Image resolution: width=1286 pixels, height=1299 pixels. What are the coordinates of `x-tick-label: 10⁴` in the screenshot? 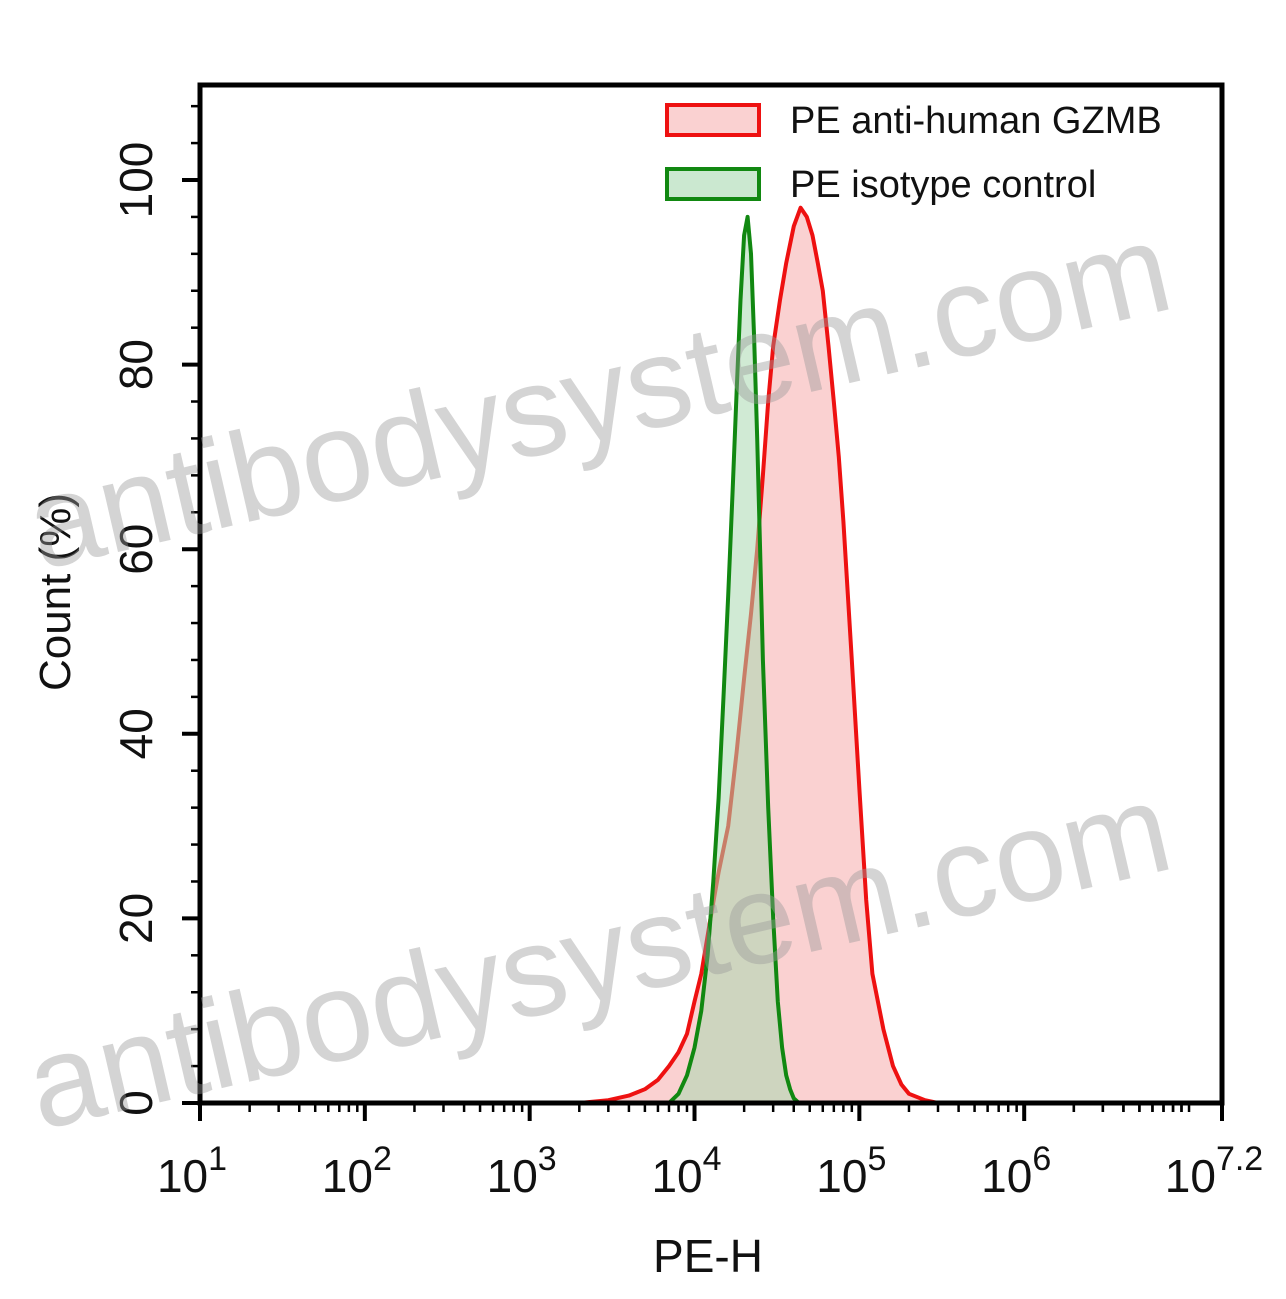 It's located at (686, 1171).